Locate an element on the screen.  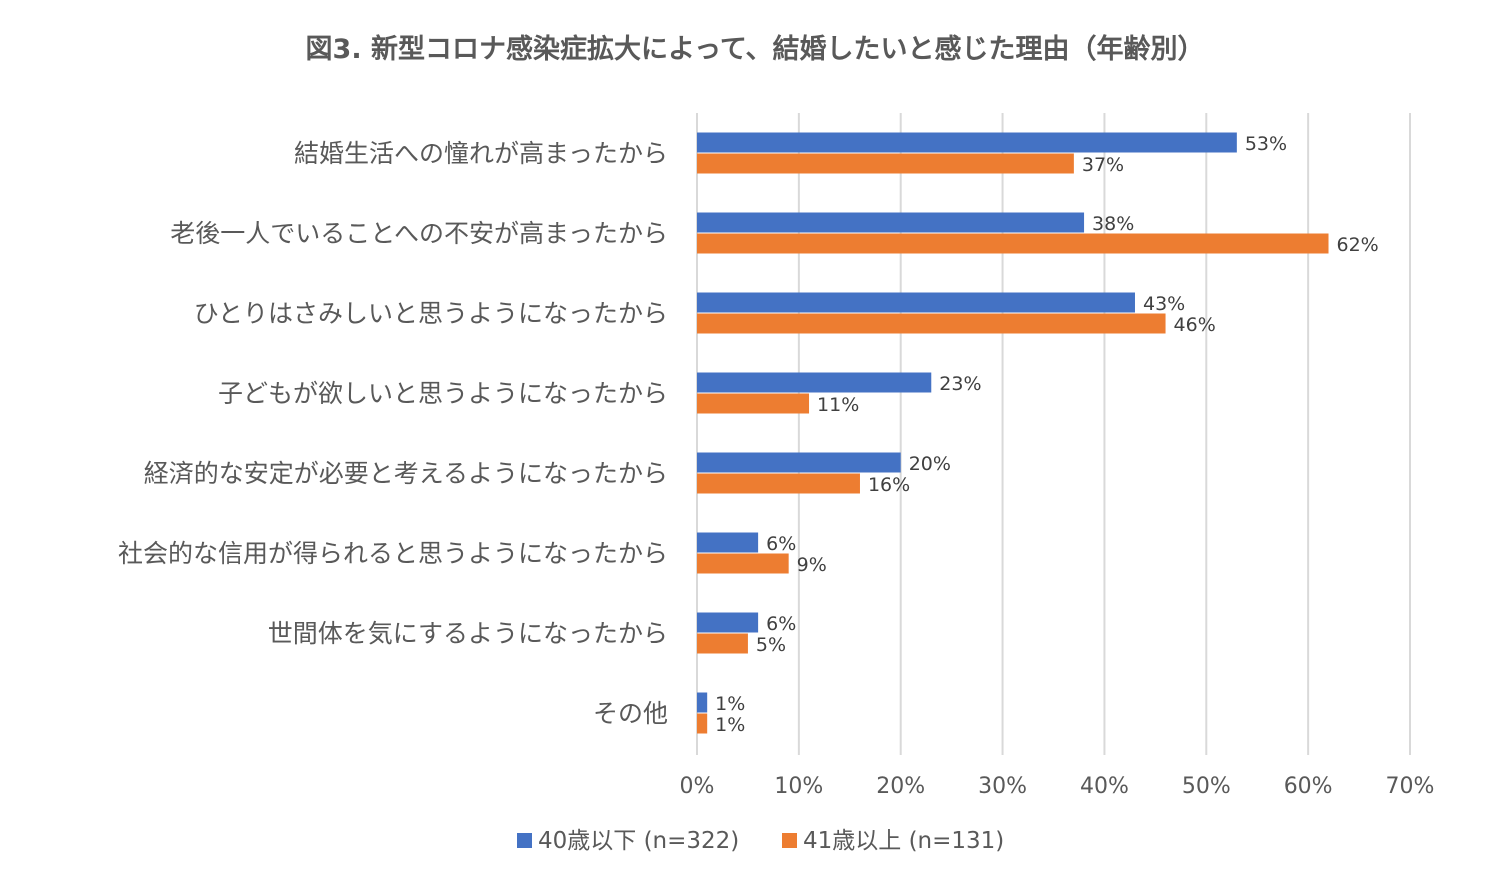
x-tick-label: 40% is located at coordinates (1104, 786).